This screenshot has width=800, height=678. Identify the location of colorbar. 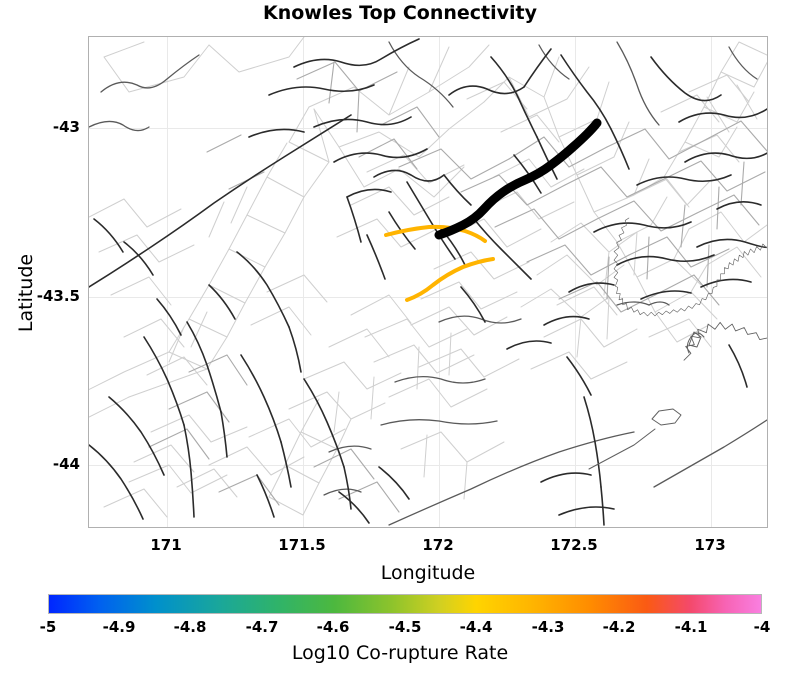
(405, 604).